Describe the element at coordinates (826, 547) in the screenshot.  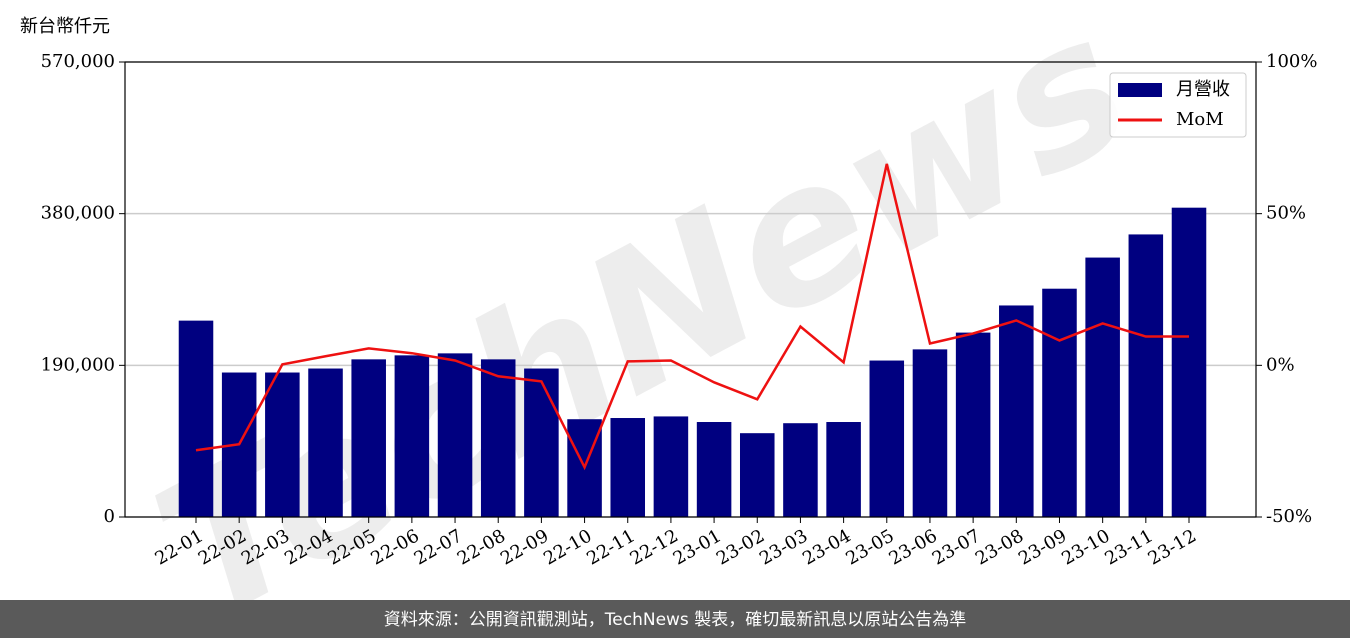
I see `x-tick-label: 23-04` at that location.